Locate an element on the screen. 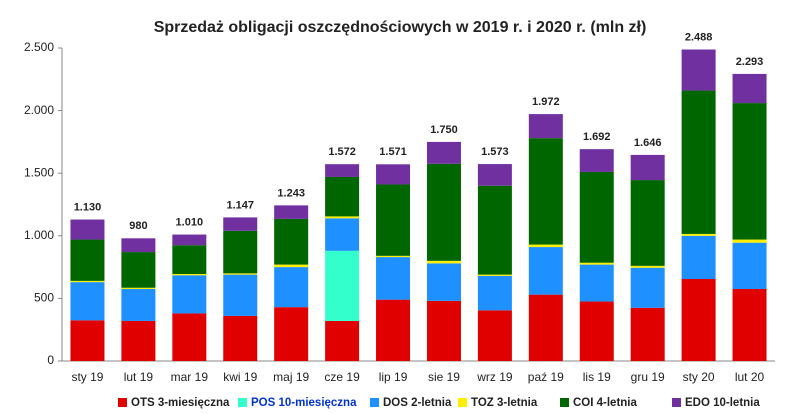 This screenshot has width=786, height=414. y-tick-label: 500 is located at coordinates (44, 298).